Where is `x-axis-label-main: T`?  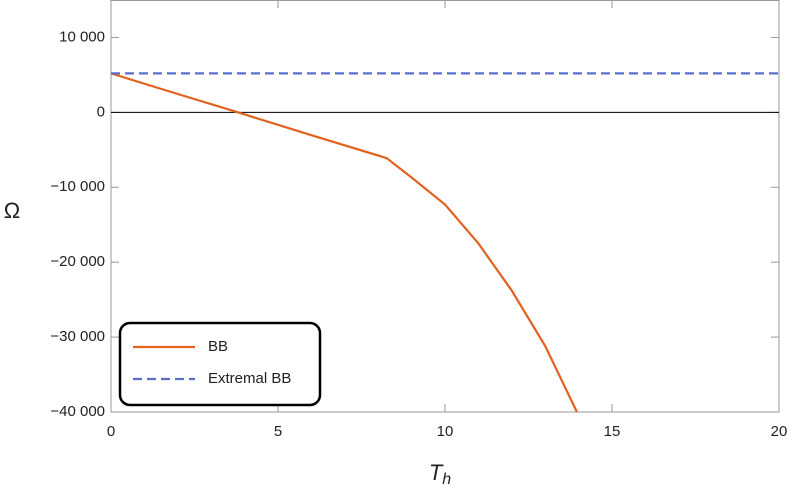 x-axis-label-main: T is located at coordinates (436, 472).